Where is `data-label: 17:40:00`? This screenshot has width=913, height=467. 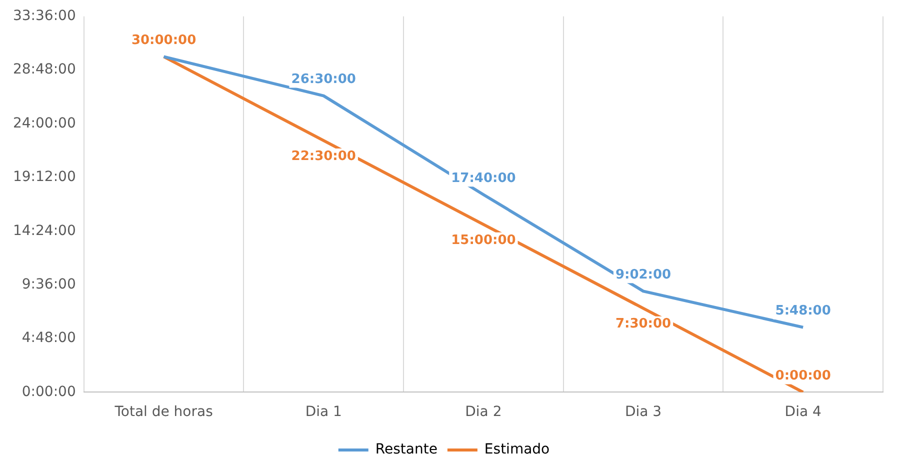
data-label: 17:40:00 is located at coordinates (483, 178).